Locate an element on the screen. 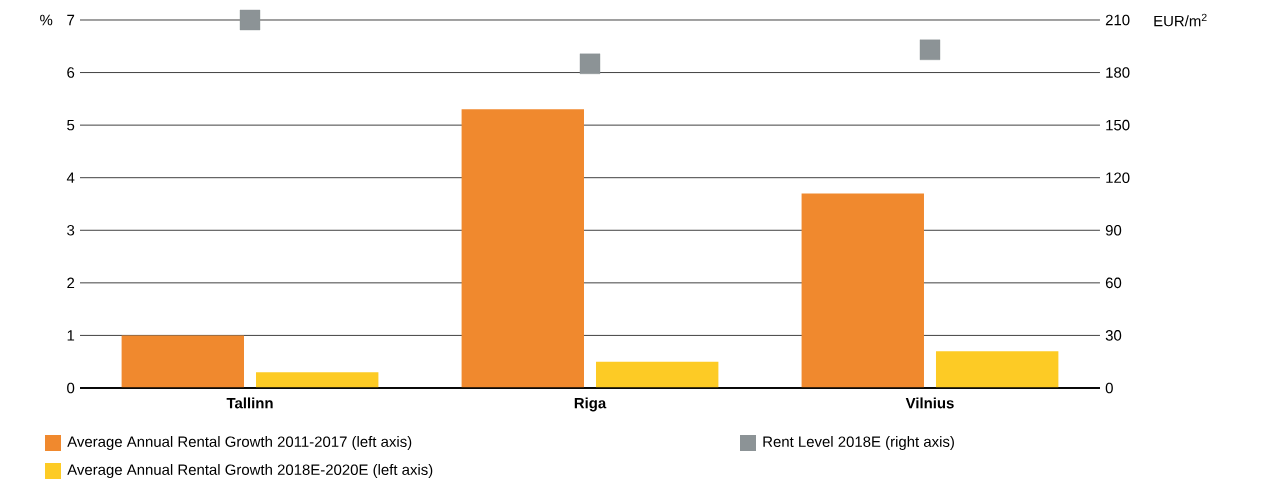  y2-tick-label: 60 is located at coordinates (1113, 283).